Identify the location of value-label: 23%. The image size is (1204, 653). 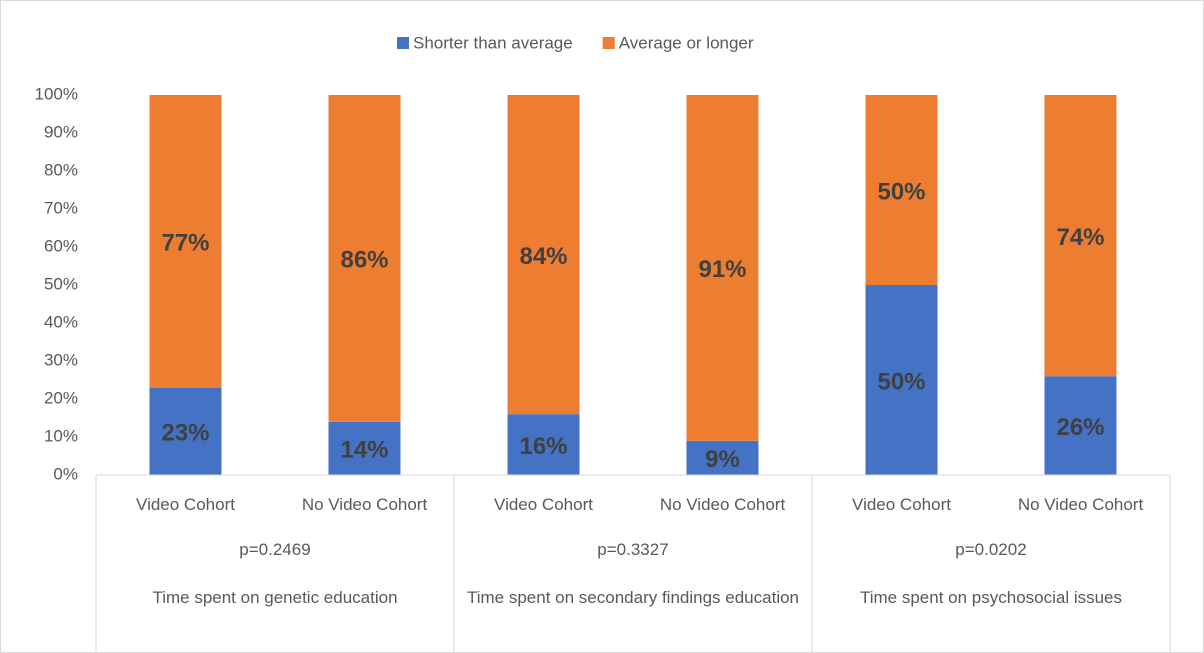
(185, 433).